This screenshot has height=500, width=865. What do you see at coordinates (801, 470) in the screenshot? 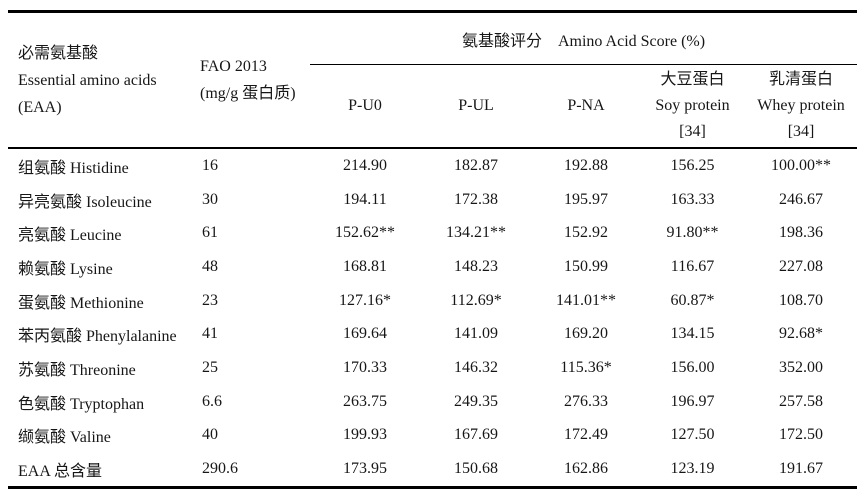
I see `score-cell-whey: 191.67` at bounding box center [801, 470].